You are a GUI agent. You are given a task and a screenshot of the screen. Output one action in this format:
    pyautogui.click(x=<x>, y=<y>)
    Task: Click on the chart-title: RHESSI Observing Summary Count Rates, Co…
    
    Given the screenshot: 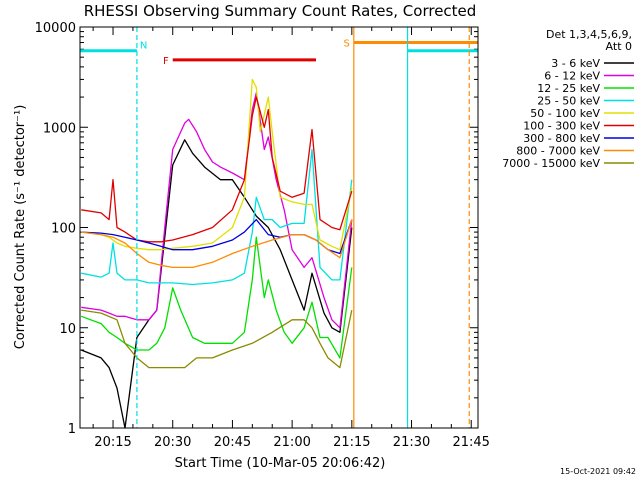 What is the action you would take?
    pyautogui.click(x=280, y=11)
    